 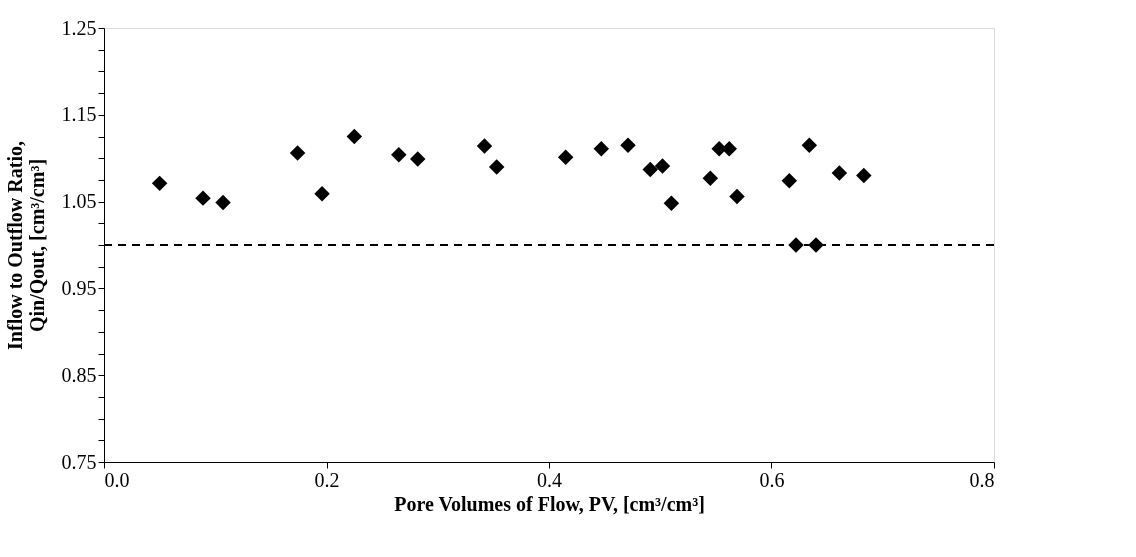 What do you see at coordinates (772, 479) in the screenshot?
I see `x-tick-label: 0.6` at bounding box center [772, 479].